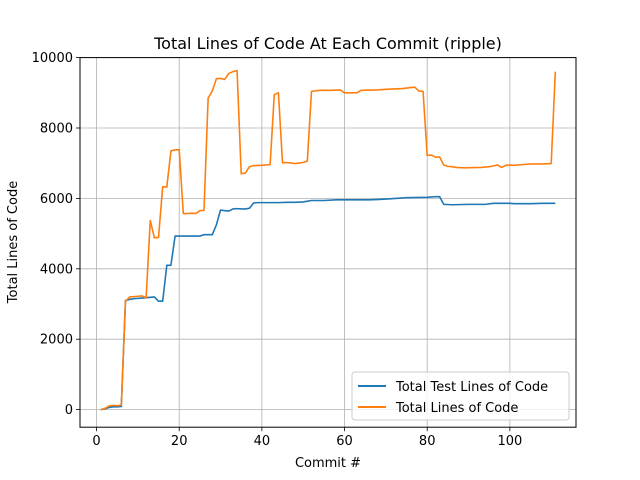  What do you see at coordinates (69, 410) in the screenshot?
I see `y-tick-label: 0` at bounding box center [69, 410].